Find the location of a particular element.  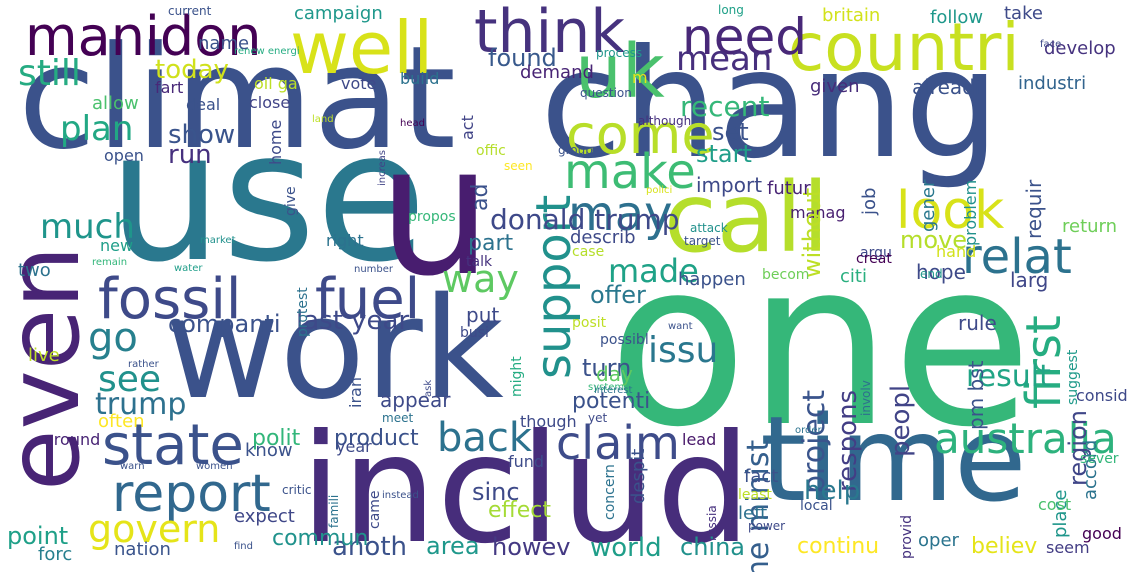

word: call is located at coordinates (746, 218).